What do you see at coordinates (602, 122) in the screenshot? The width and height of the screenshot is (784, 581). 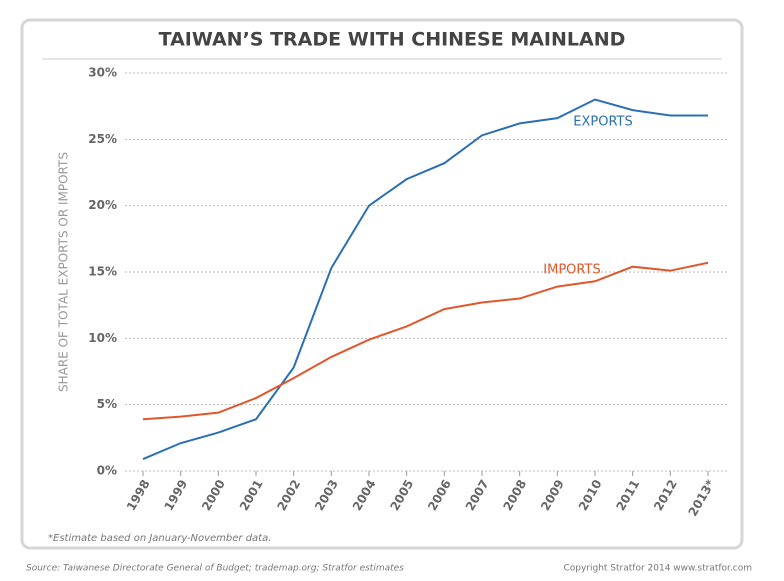 I see `series-label: EXPORTS` at bounding box center [602, 122].